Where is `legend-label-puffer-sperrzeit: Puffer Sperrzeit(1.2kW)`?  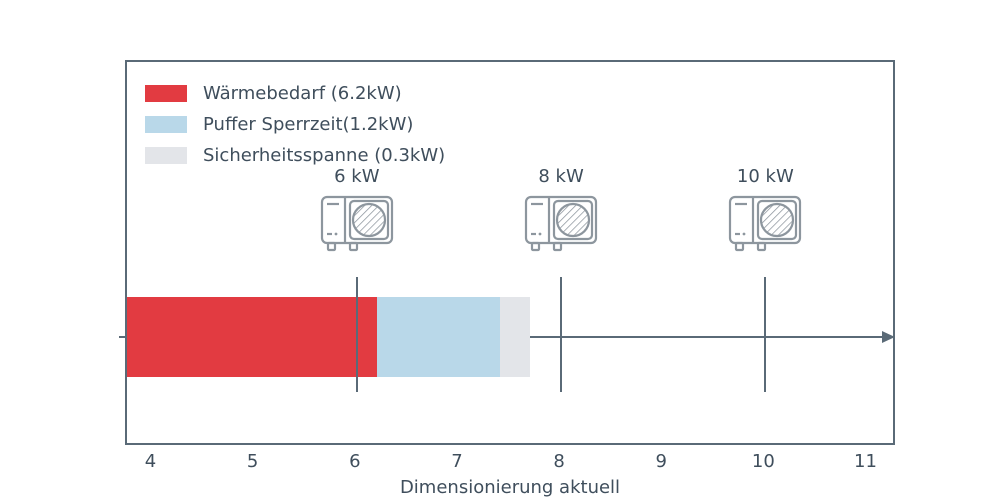 legend-label-puffer-sperrzeit: Puffer Sperrzeit(1.2kW) is located at coordinates (308, 124).